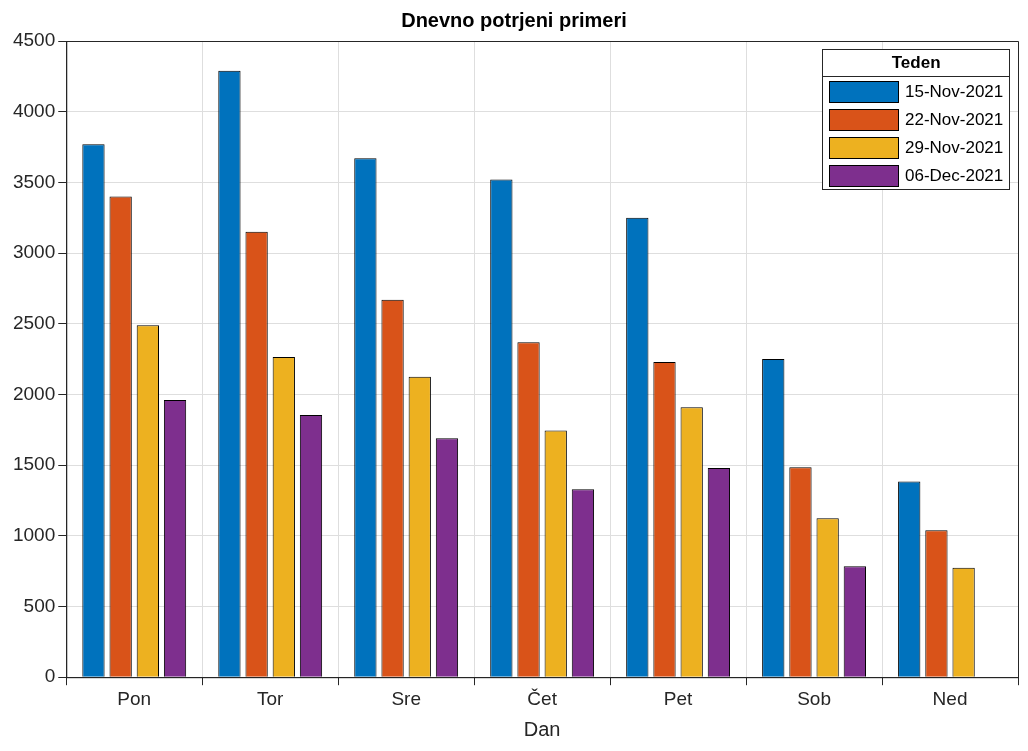 The width and height of the screenshot is (1028, 751). Describe the element at coordinates (678, 698) in the screenshot. I see `x-tick-label: Pet` at that location.